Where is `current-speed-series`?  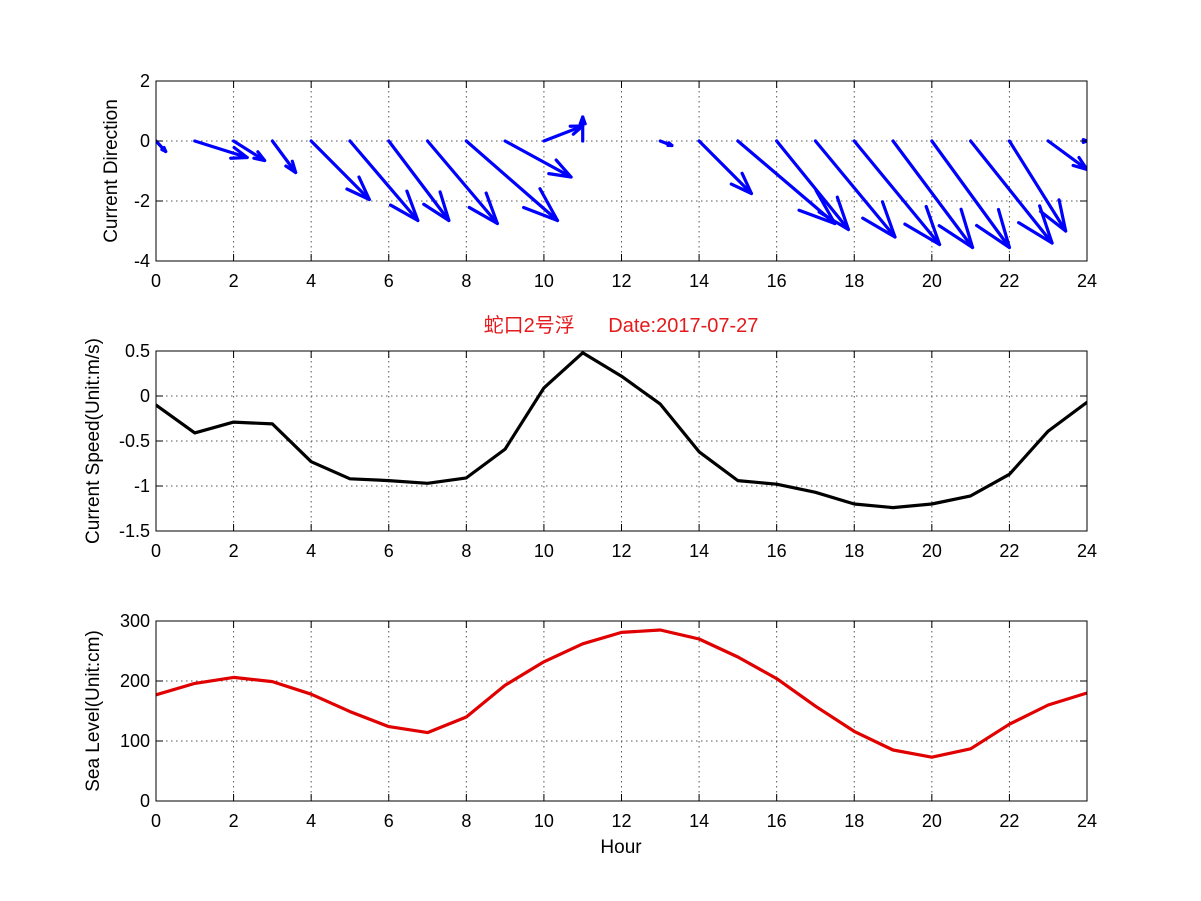
current-speed-series is located at coordinates (621, 430).